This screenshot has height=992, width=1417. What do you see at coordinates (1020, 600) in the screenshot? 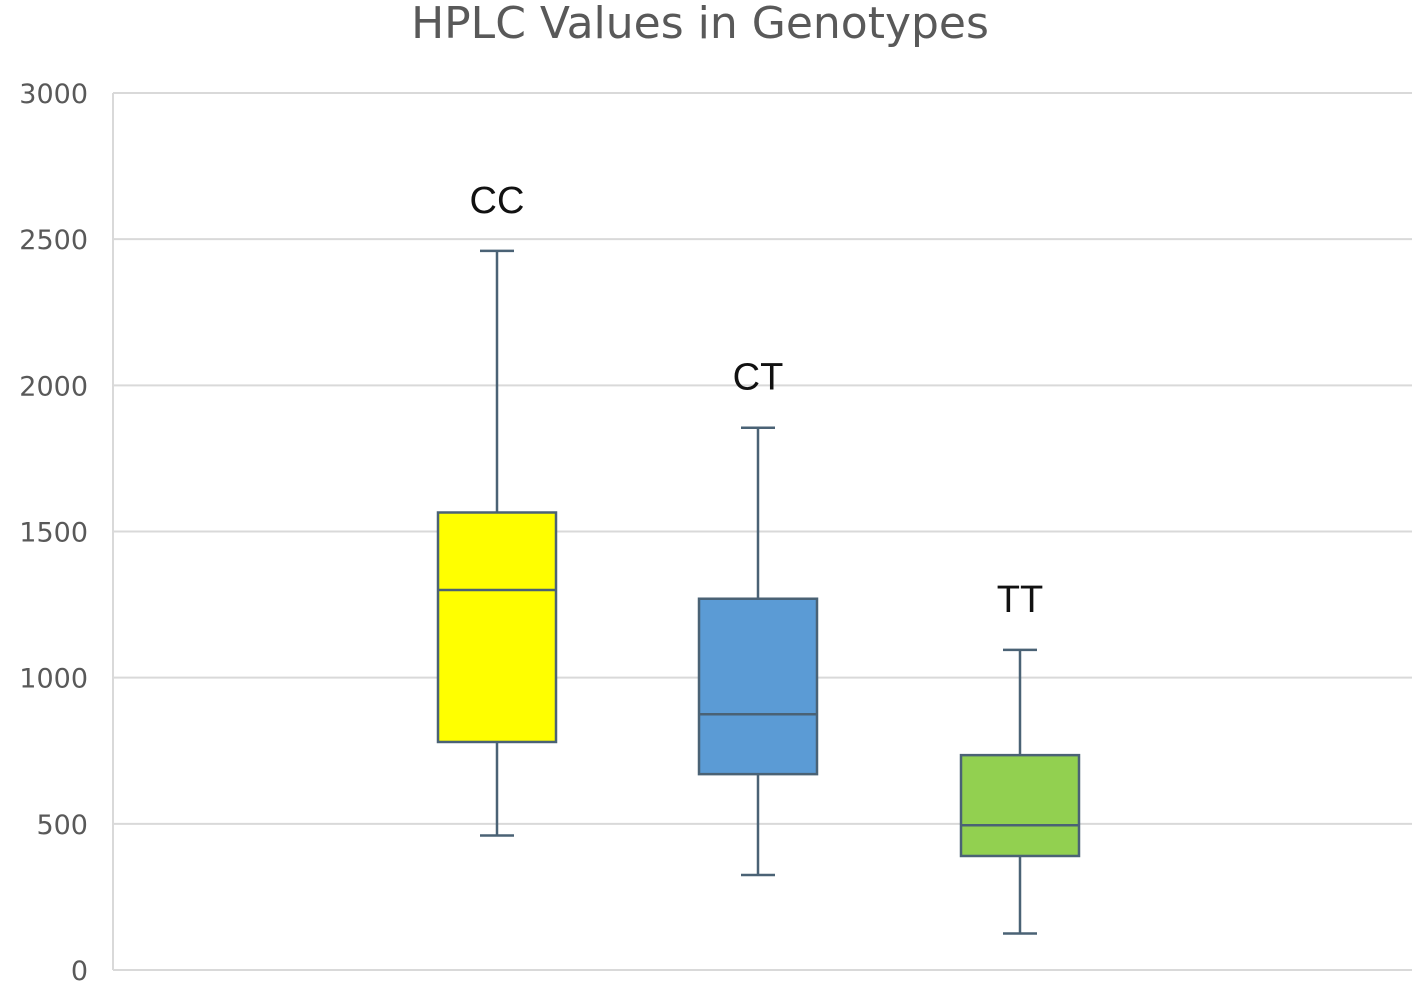
I see `box-label: TT` at bounding box center [1020, 600].